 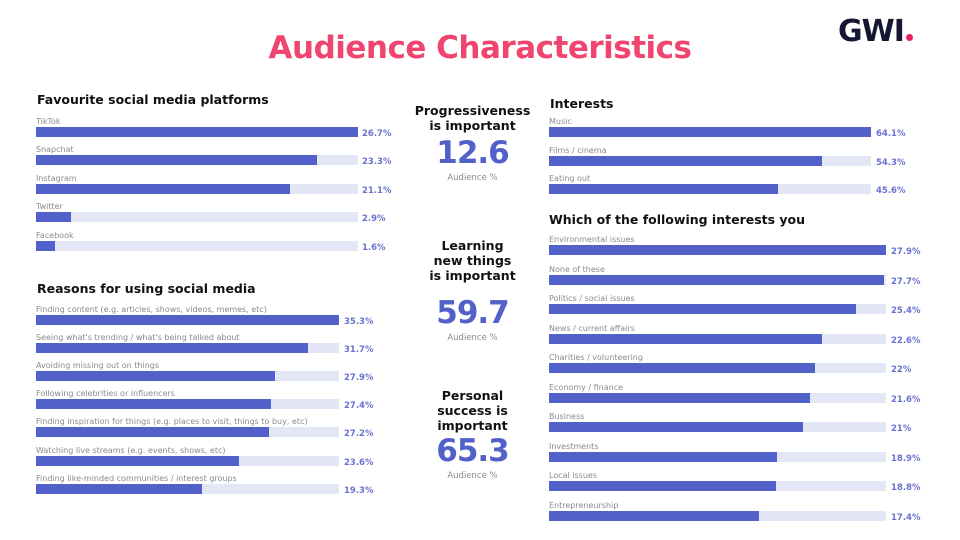 I want to click on bar-label: Avoiding missing out on things, so click(x=98, y=366).